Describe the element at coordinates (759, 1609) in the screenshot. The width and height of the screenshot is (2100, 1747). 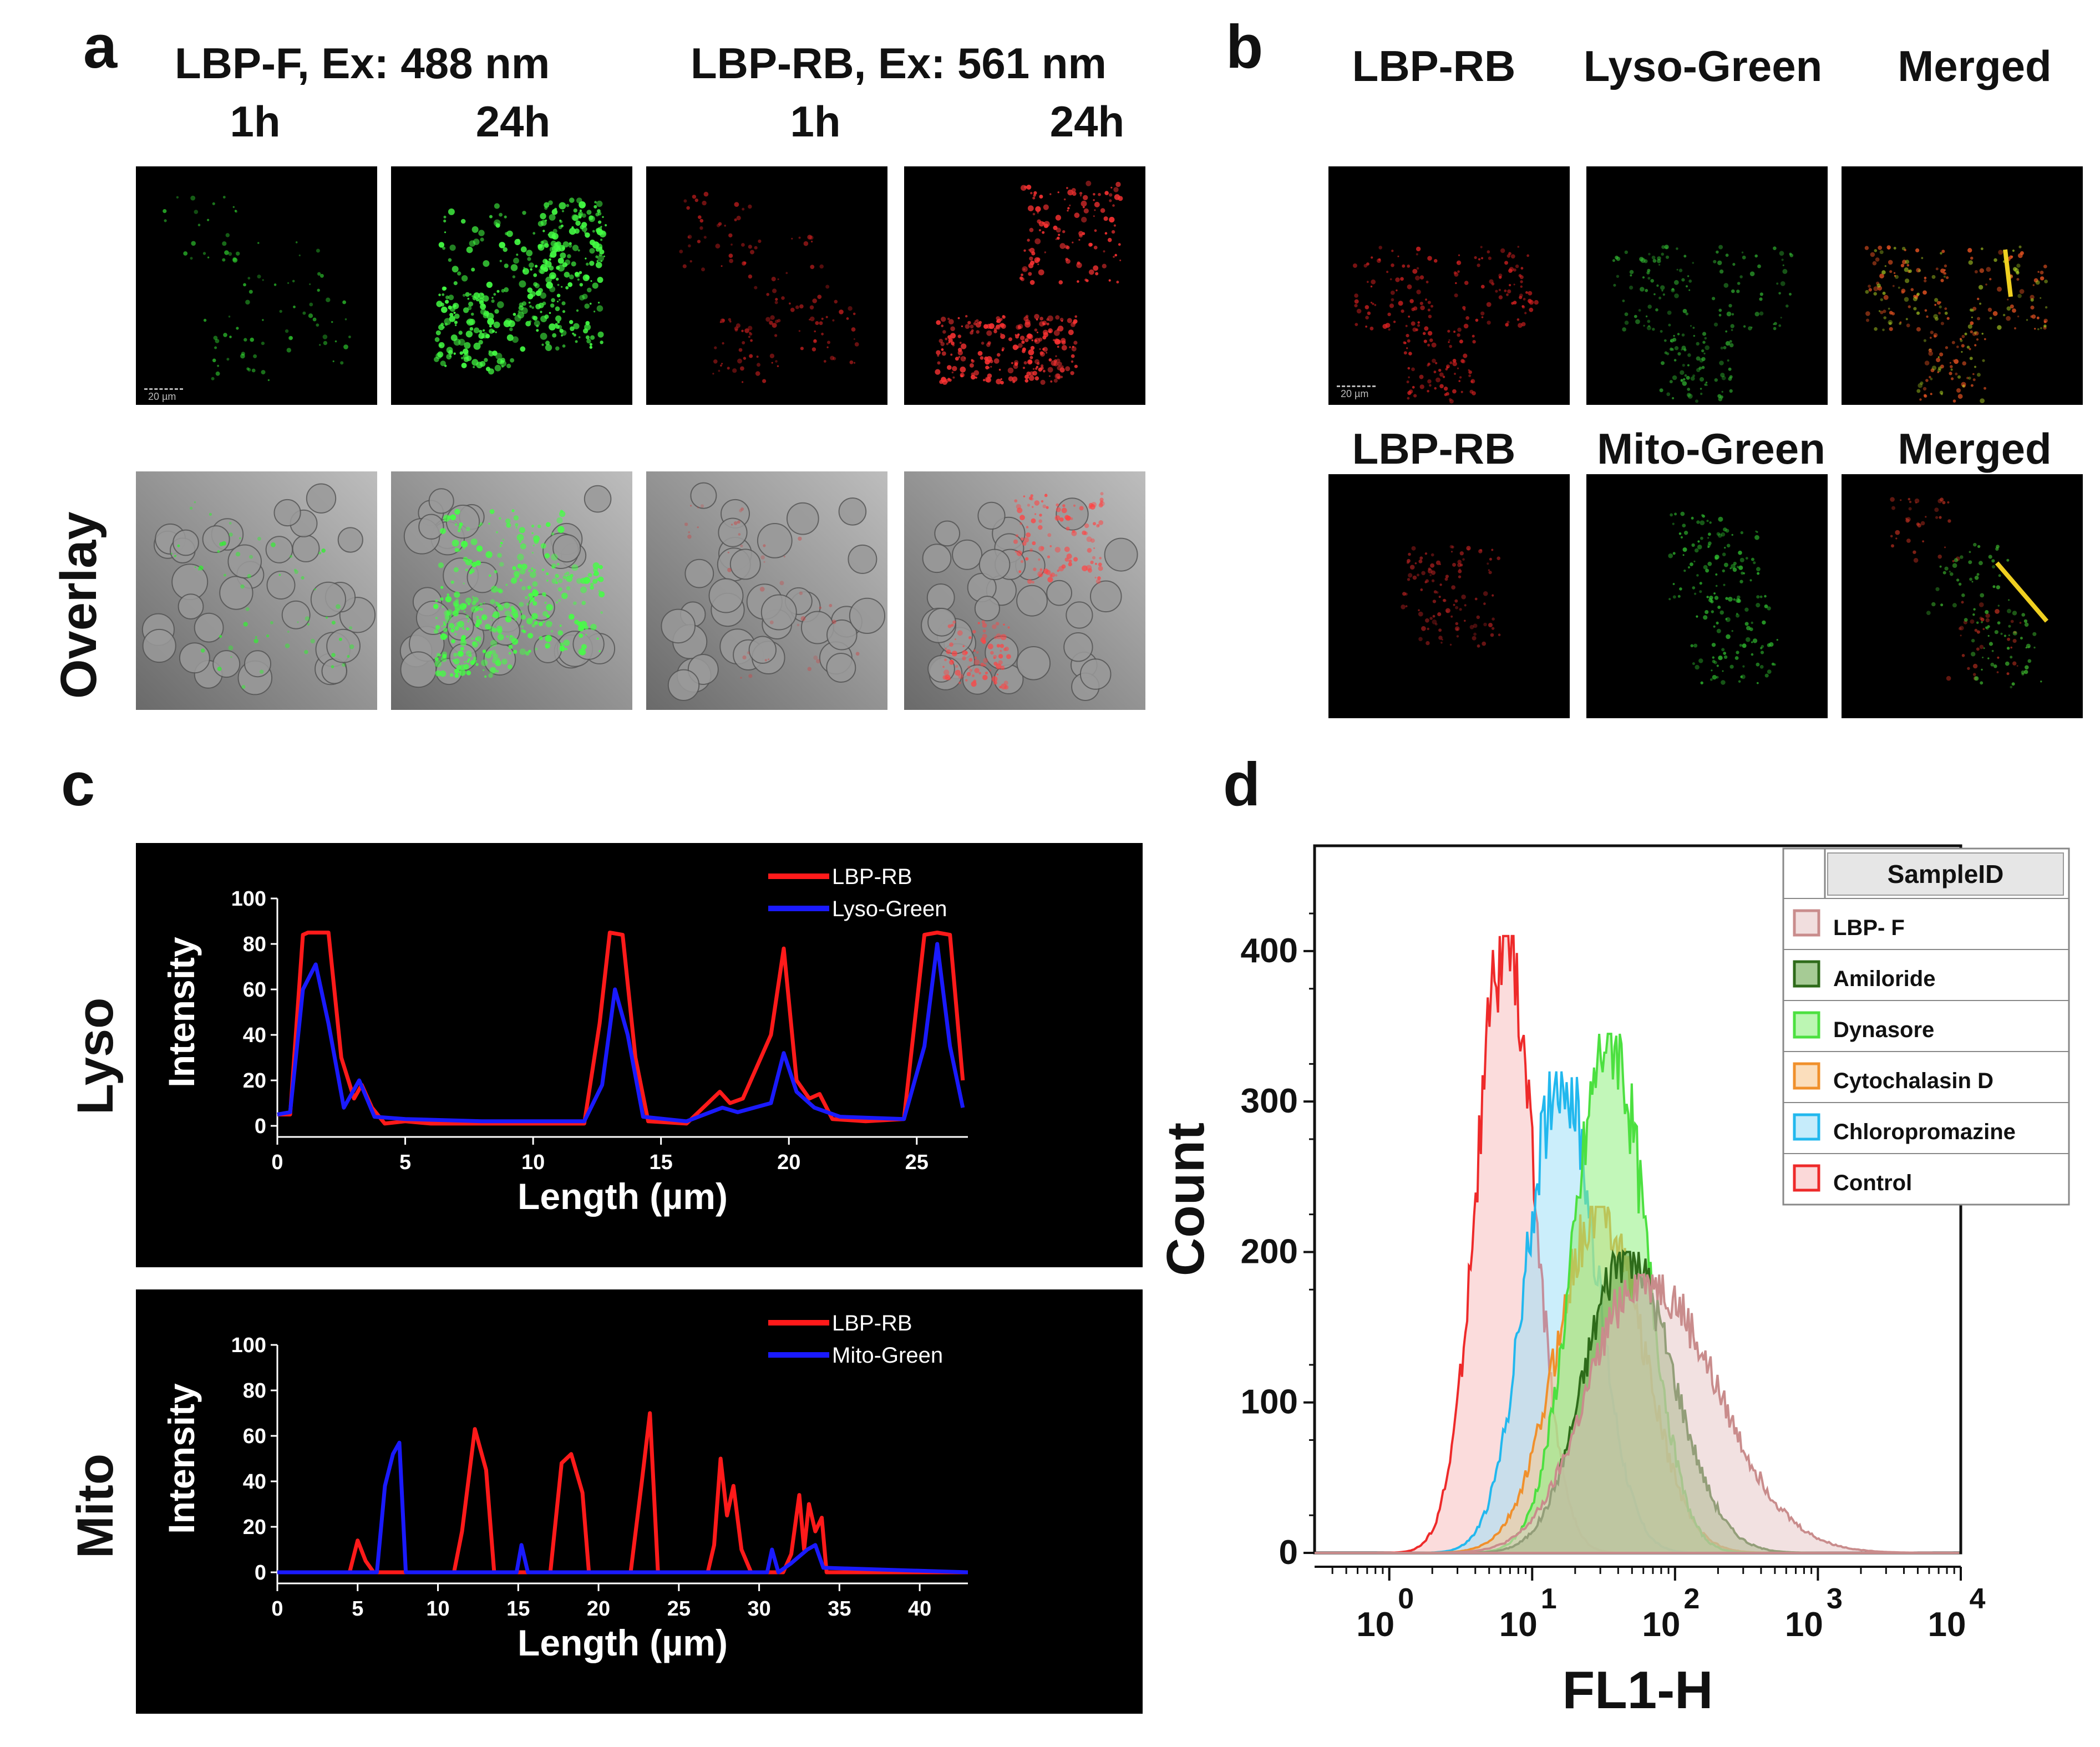
I see `x-tick-label: 30` at that location.